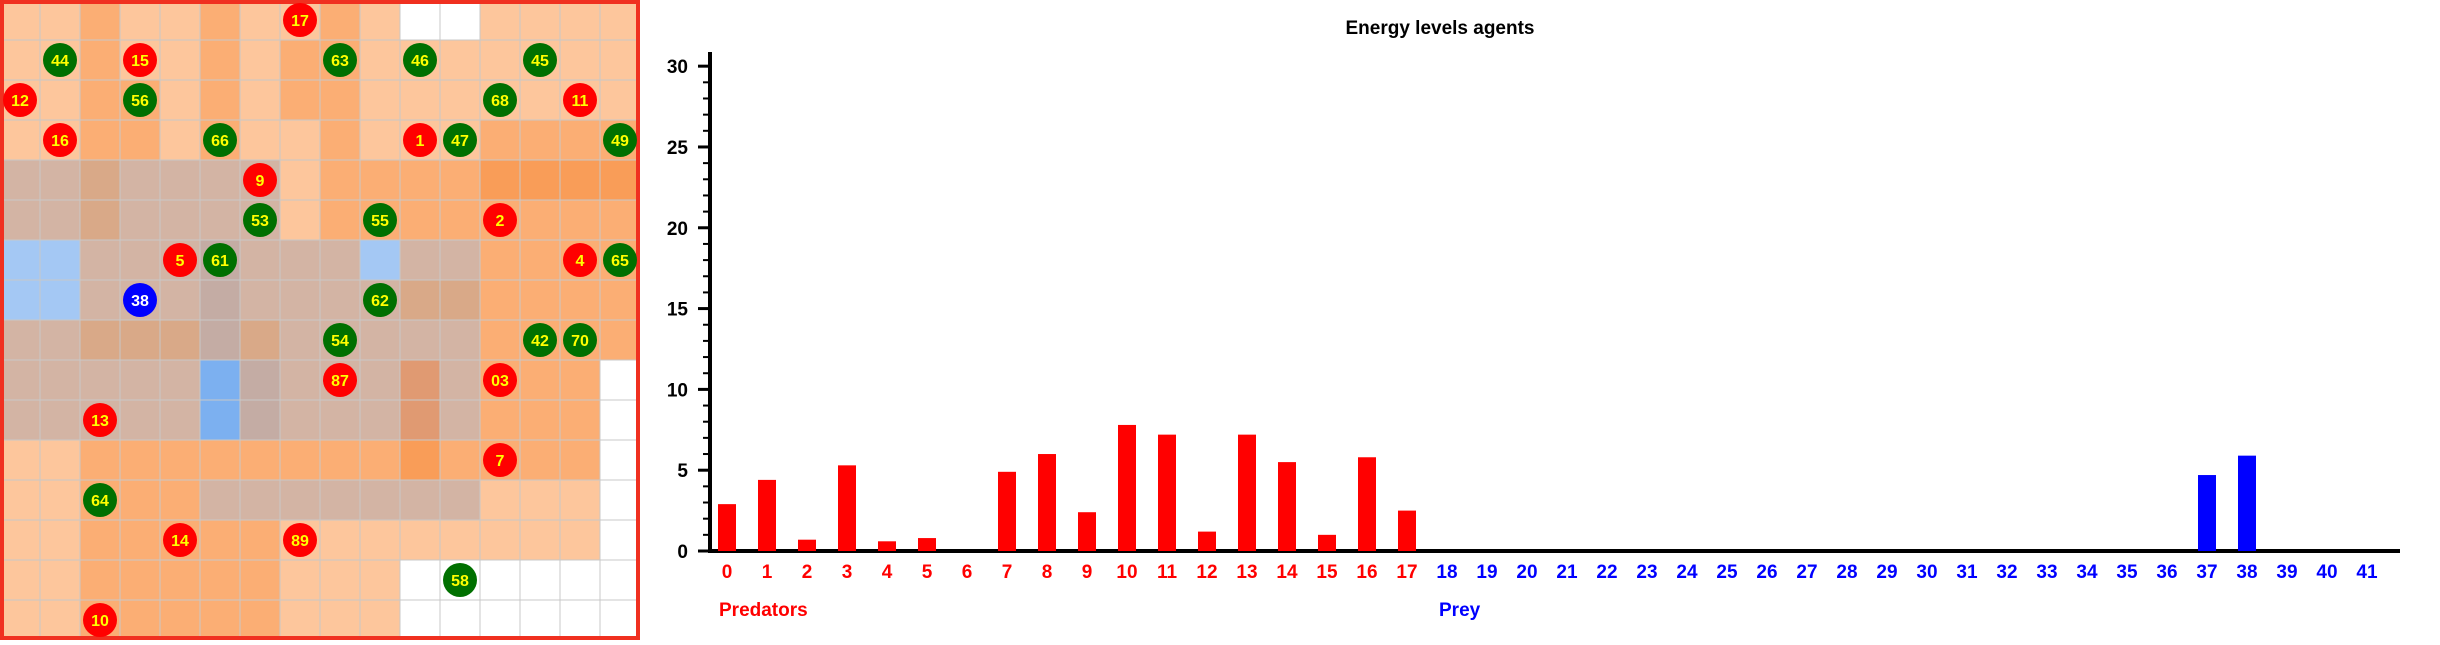 This screenshot has width=2440, height=645. What do you see at coordinates (1460, 610) in the screenshot?
I see `group-label: Prey` at bounding box center [1460, 610].